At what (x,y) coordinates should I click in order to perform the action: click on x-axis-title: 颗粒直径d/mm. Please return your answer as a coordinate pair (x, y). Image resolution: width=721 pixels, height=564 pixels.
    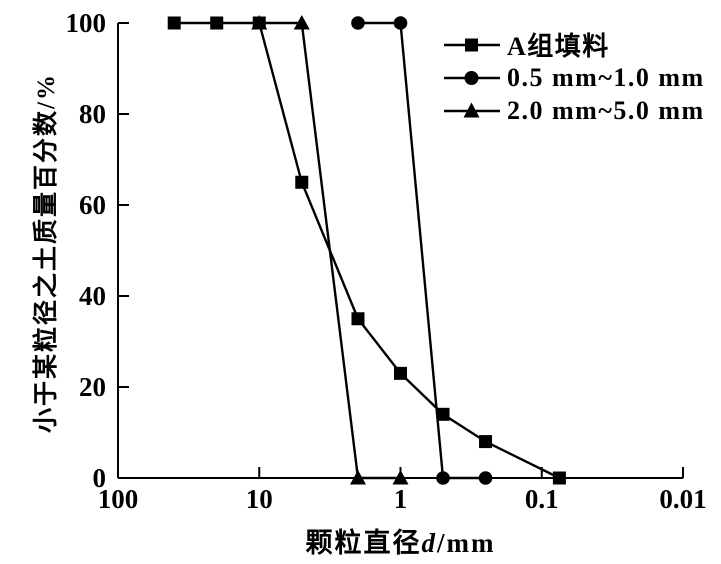
    Looking at the image, I should click on (400, 540).